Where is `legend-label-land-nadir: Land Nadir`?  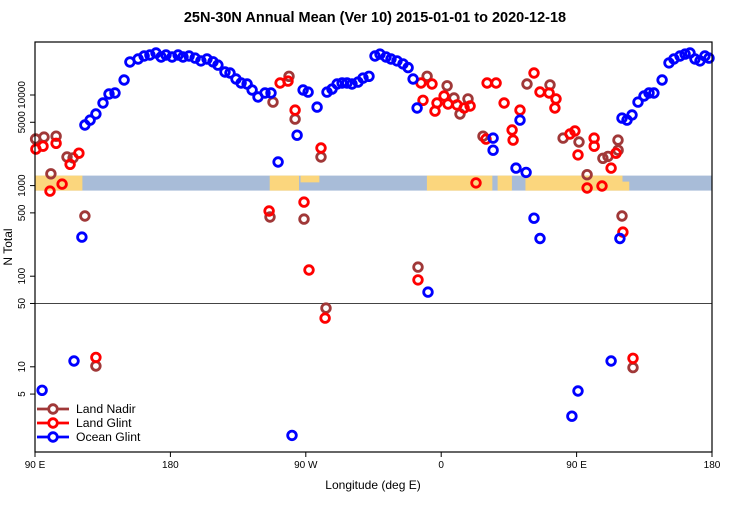
legend-label-land-nadir: Land Nadir is located at coordinates (106, 409).